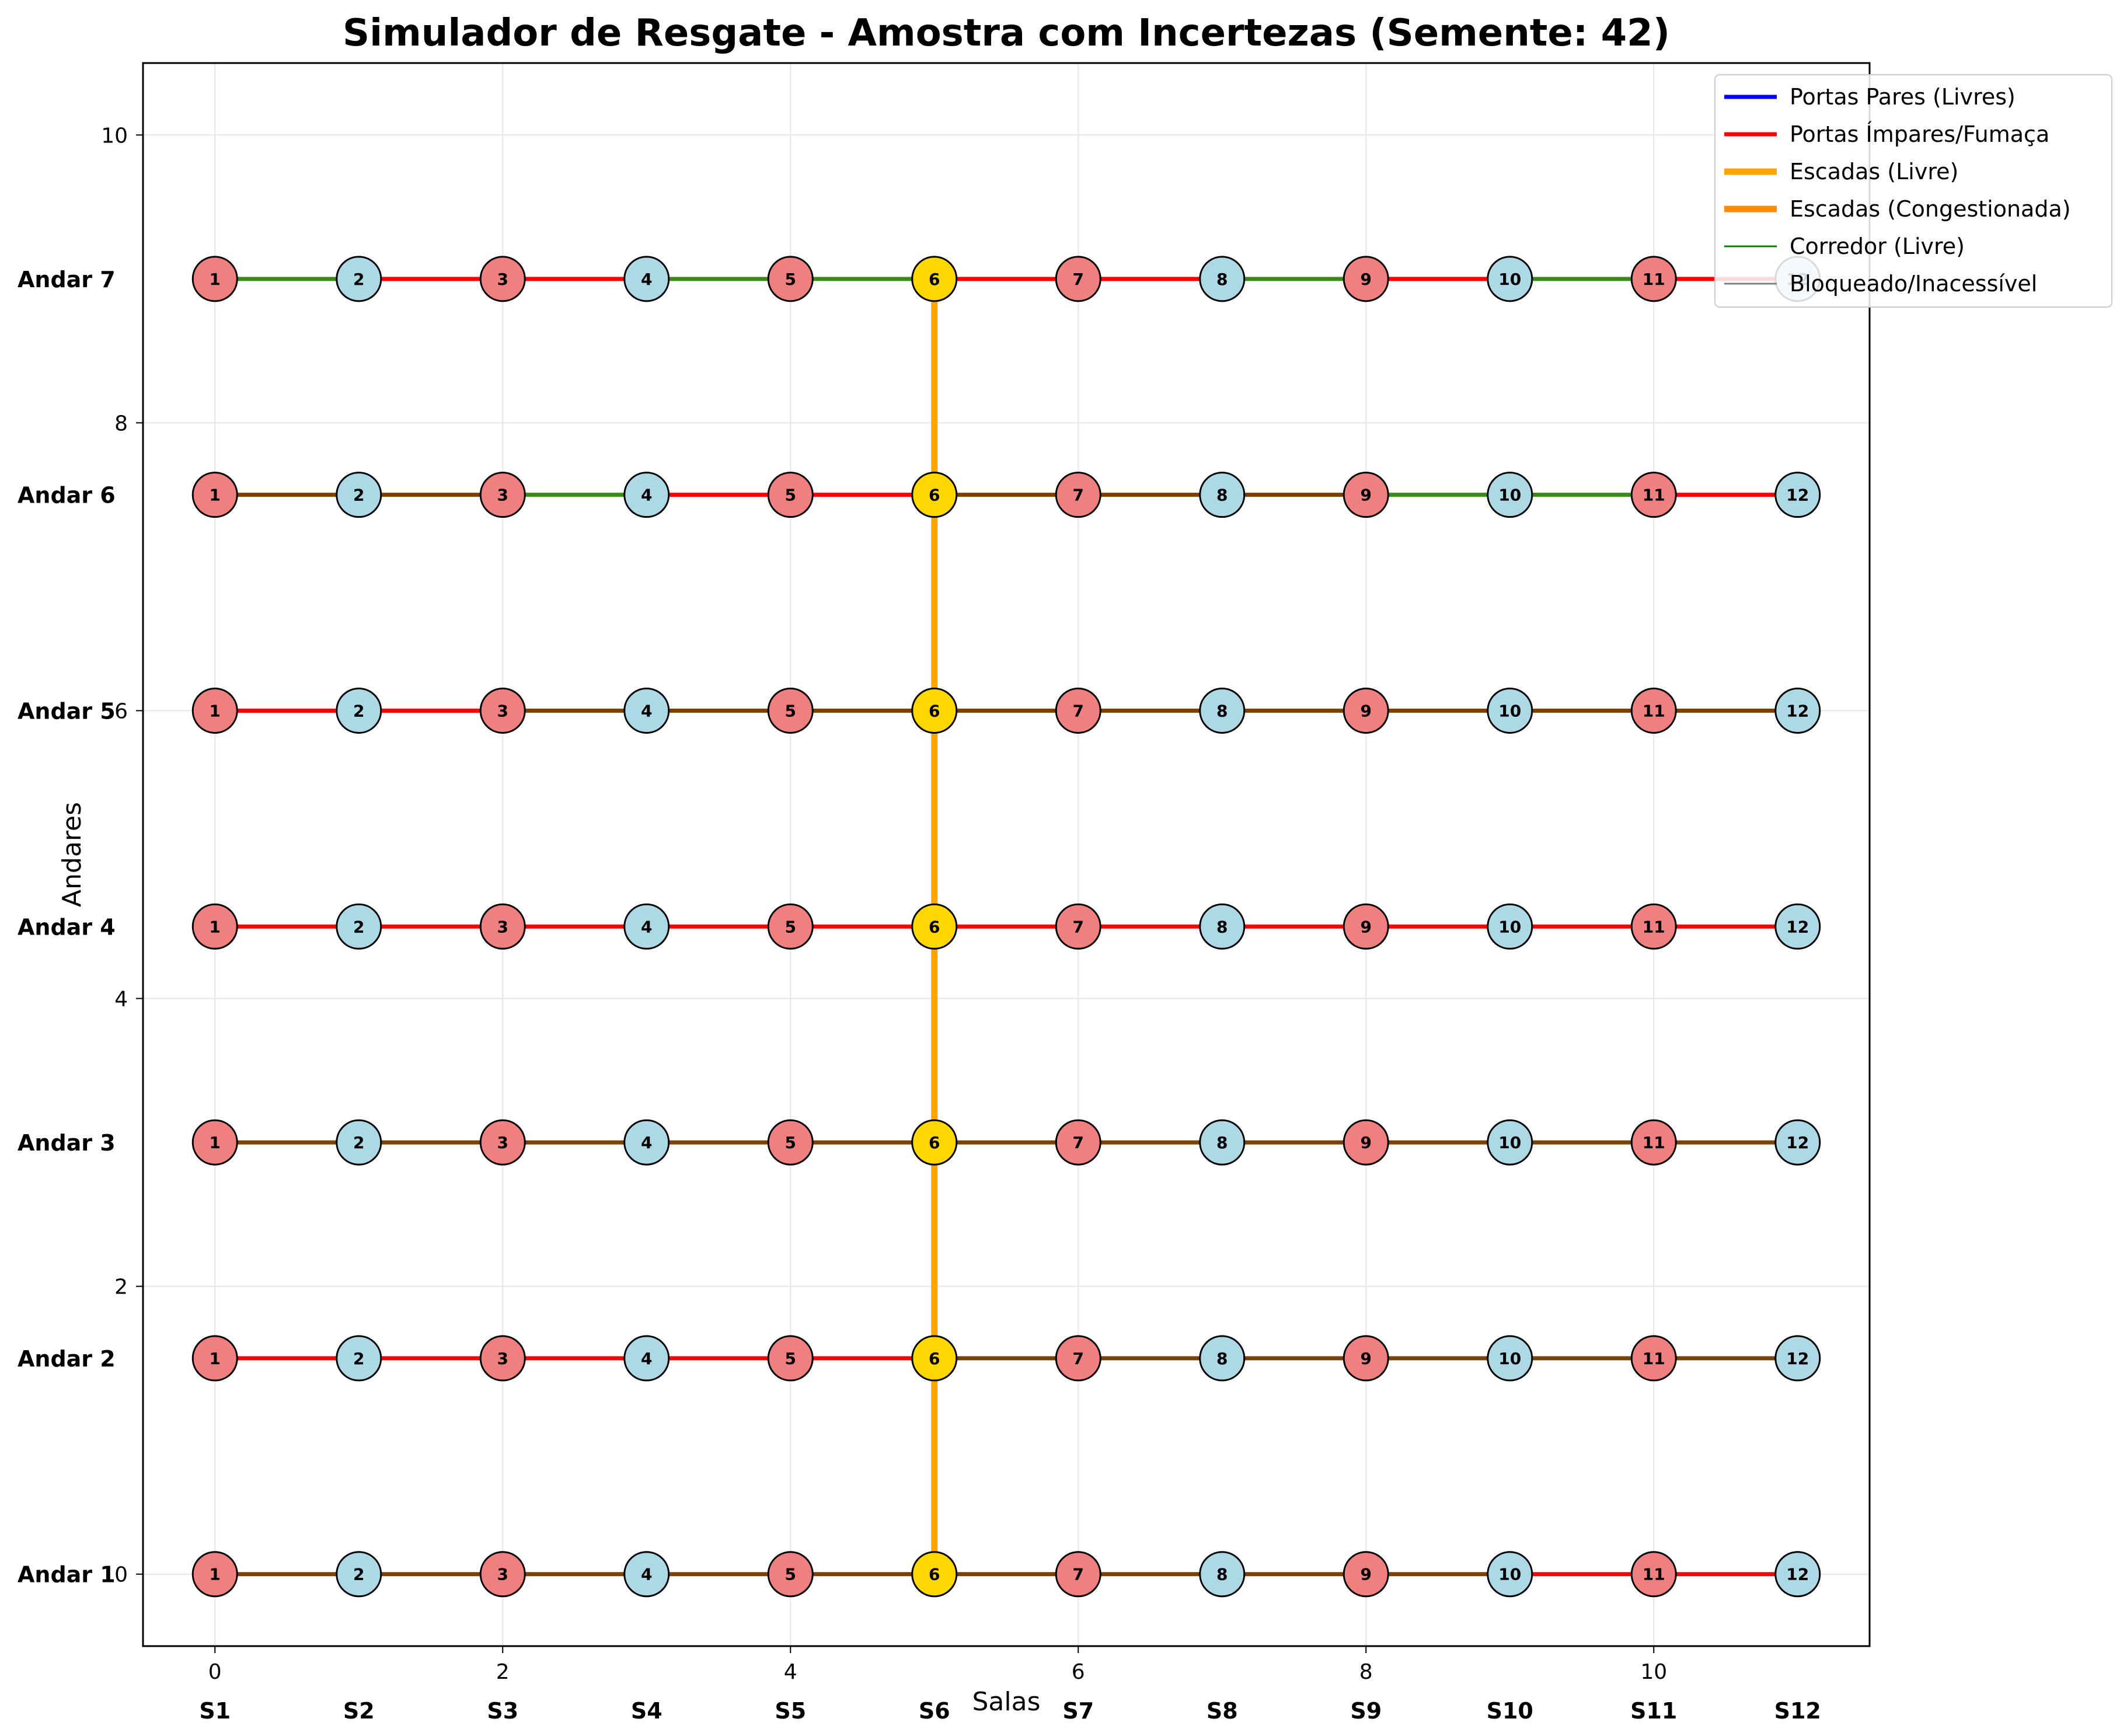  I want to click on floor-label: Andar 6, so click(67, 495).